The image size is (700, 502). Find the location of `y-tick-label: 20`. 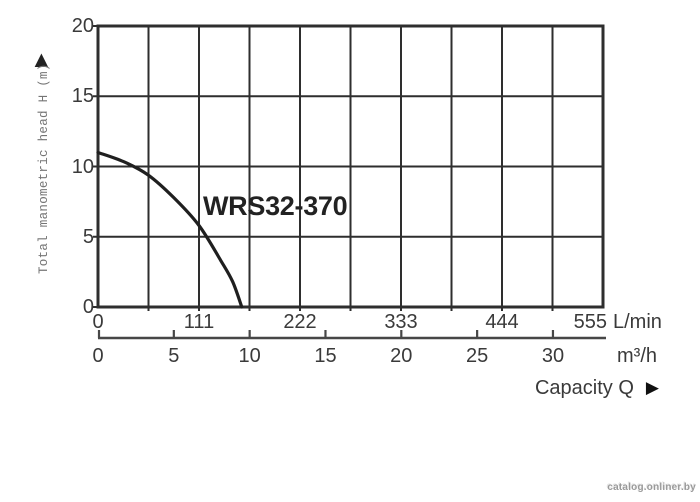

y-tick-label: 20 is located at coordinates (82, 26).